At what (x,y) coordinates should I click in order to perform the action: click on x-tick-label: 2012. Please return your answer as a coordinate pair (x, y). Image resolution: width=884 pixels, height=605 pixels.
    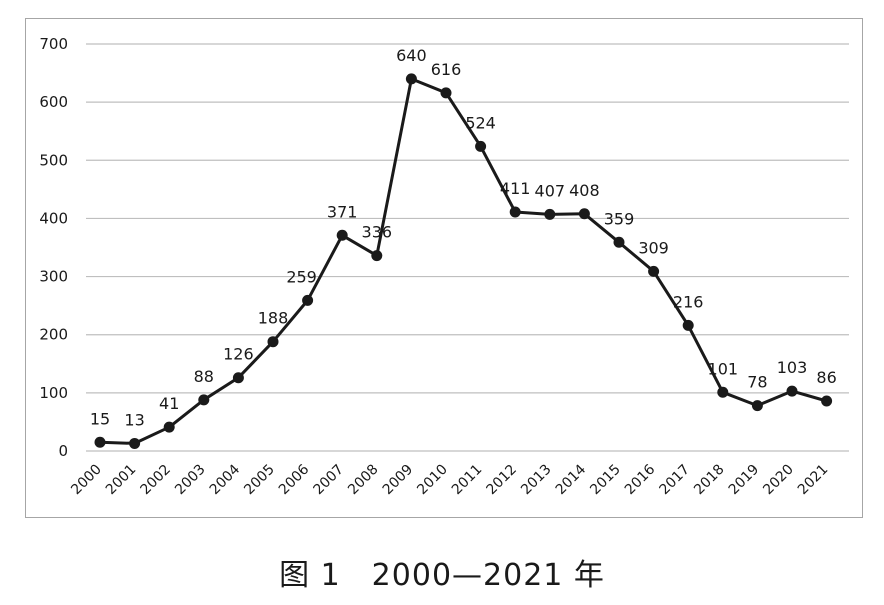
    Looking at the image, I should click on (502, 480).